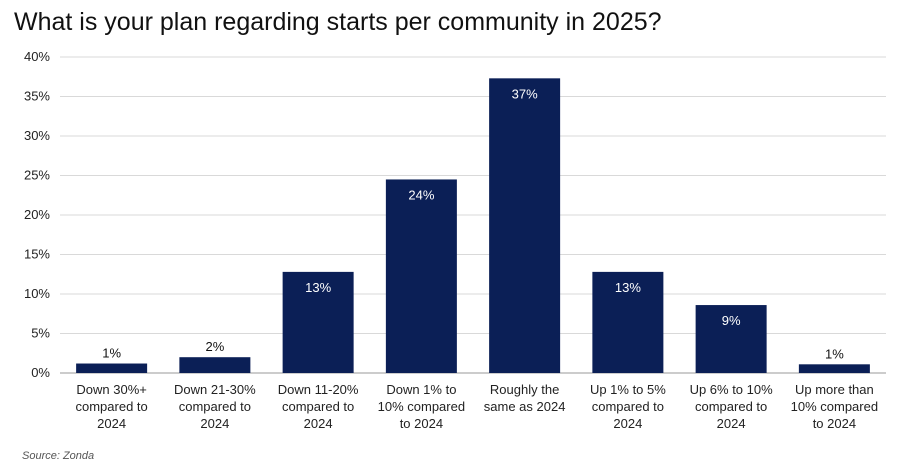  What do you see at coordinates (421, 194) in the screenshot?
I see `data-label: 24%` at bounding box center [421, 194].